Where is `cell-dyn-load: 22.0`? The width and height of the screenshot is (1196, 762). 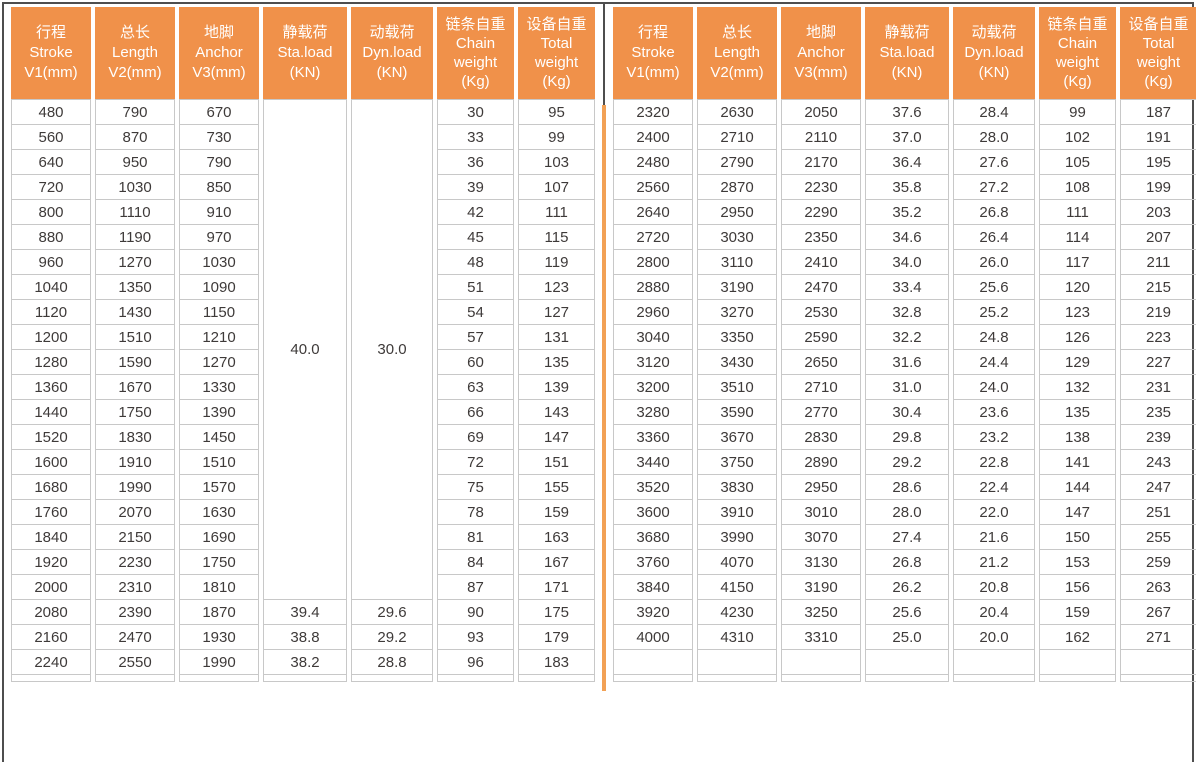 cell-dyn-load: 22.0 is located at coordinates (994, 512).